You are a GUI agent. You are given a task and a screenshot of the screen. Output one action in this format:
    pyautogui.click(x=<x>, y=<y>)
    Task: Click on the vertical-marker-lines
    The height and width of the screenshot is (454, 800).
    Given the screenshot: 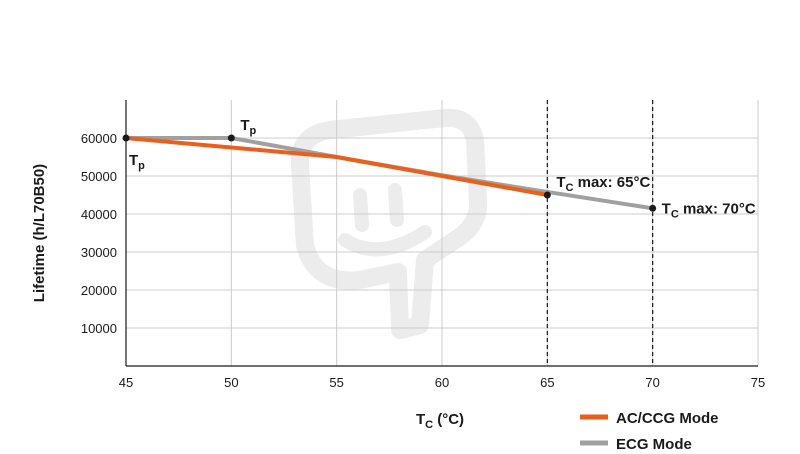 What is the action you would take?
    pyautogui.click(x=600, y=233)
    